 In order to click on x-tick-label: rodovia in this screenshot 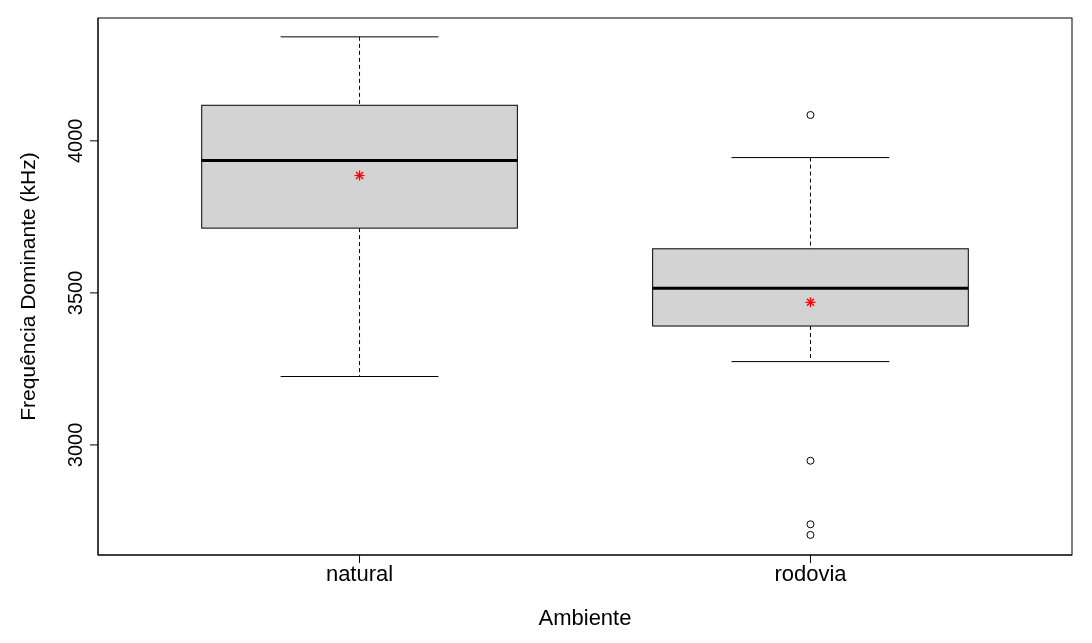, I will do `click(811, 573)`.